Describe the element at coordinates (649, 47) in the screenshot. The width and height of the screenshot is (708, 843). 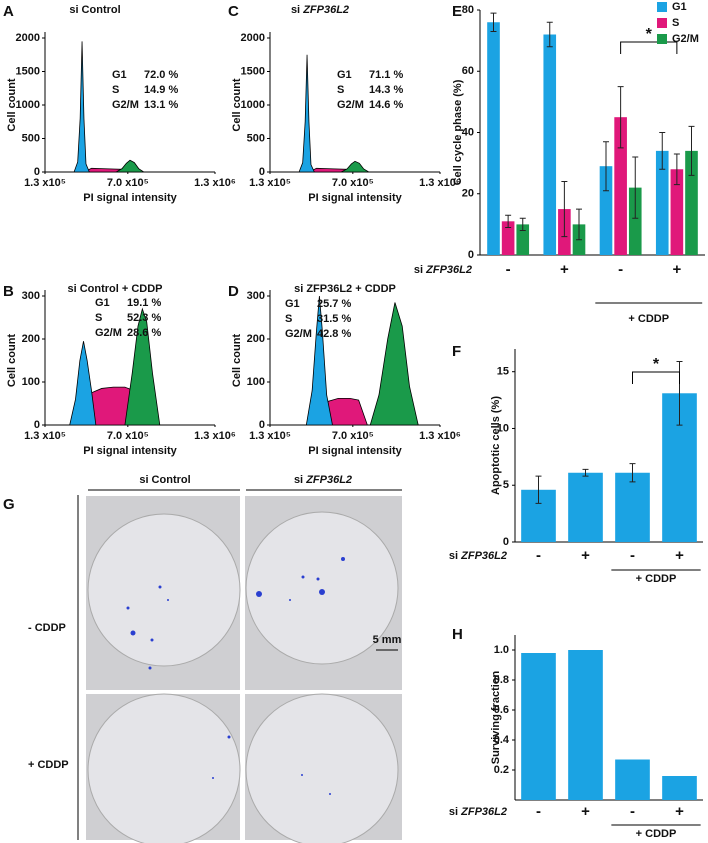
I see `significance-bracket` at that location.